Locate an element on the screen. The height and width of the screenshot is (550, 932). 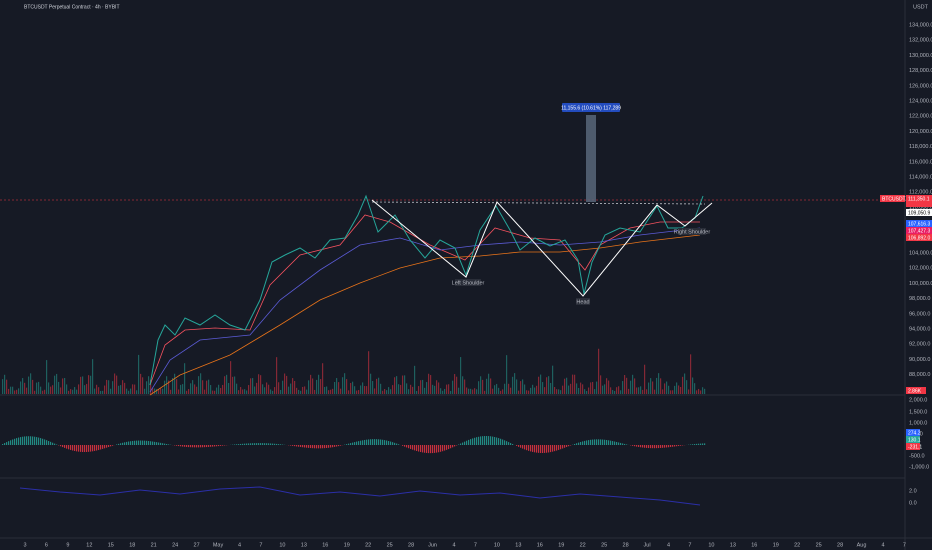
time-label: 21 is located at coordinates (154, 545).